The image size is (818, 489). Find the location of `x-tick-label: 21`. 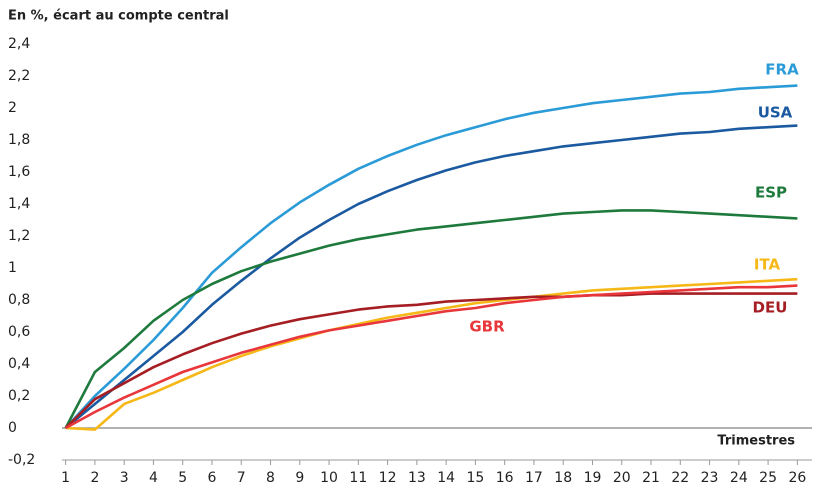

x-tick-label: 21 is located at coordinates (651, 478).